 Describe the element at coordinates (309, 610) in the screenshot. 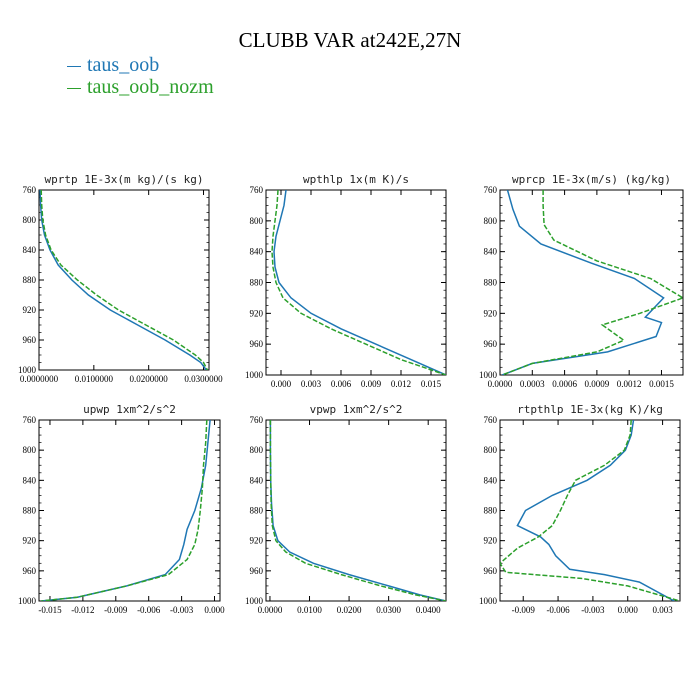

I see `x-tick-label: 0.0100` at that location.